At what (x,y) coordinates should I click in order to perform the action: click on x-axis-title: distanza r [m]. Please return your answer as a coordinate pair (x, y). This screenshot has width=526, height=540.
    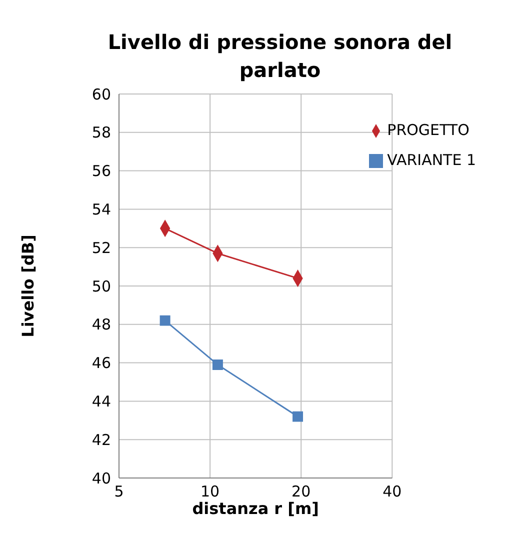
    Looking at the image, I should click on (255, 508).